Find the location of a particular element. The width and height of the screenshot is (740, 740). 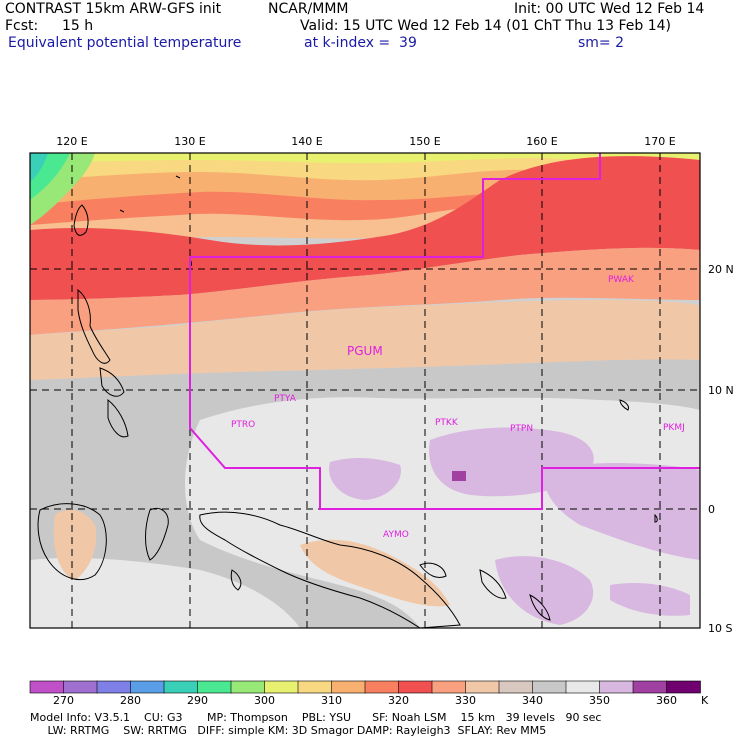

colorbar-tick-label: 350 is located at coordinates (599, 700).